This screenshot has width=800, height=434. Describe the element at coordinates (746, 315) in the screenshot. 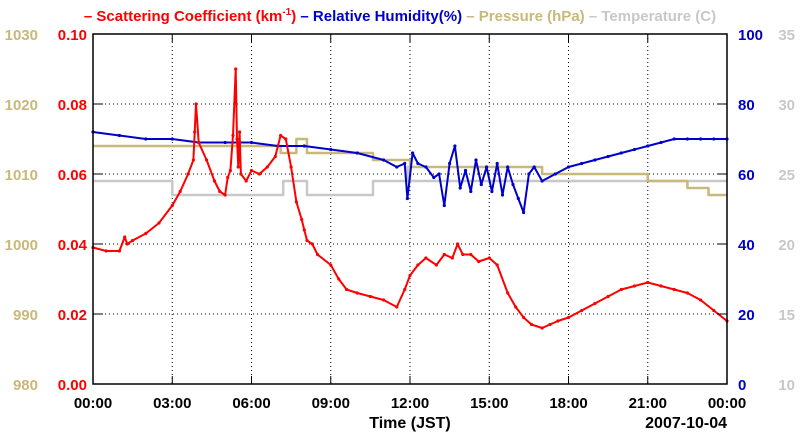

I see `y-tick-label-right-inner: 20` at that location.